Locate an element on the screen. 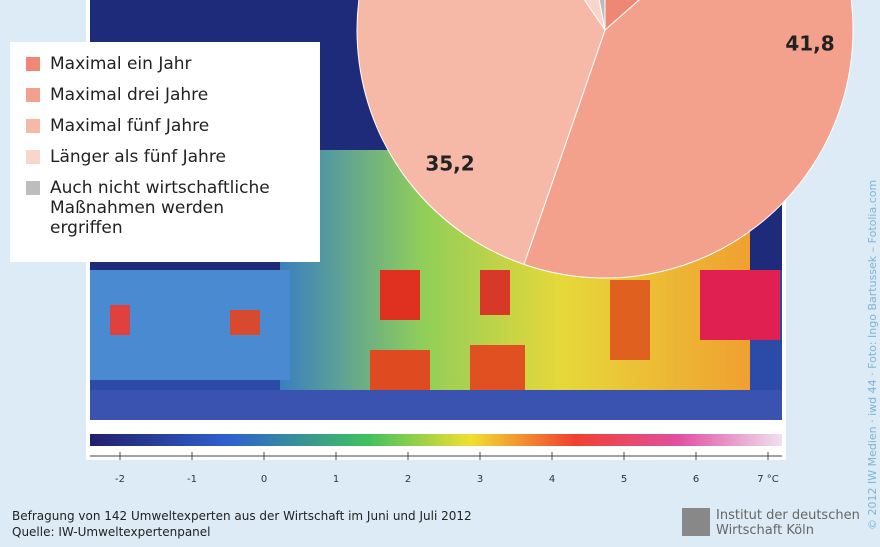 The image size is (880, 547). legend-label: Länger als fünf Jahre is located at coordinates (138, 157).